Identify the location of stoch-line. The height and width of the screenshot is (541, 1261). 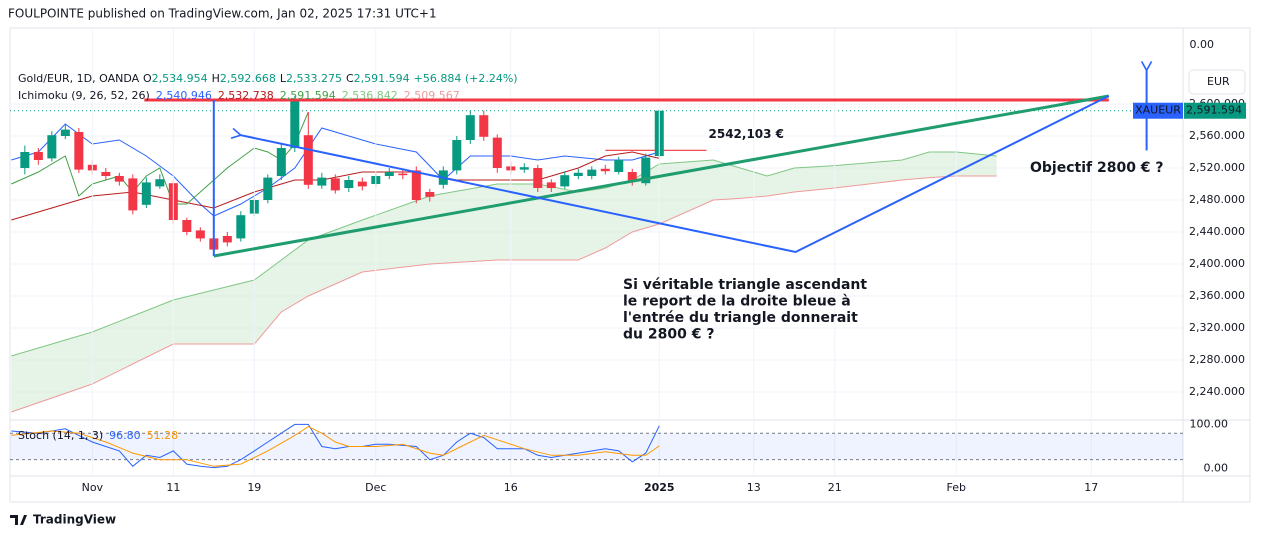
(335, 446).